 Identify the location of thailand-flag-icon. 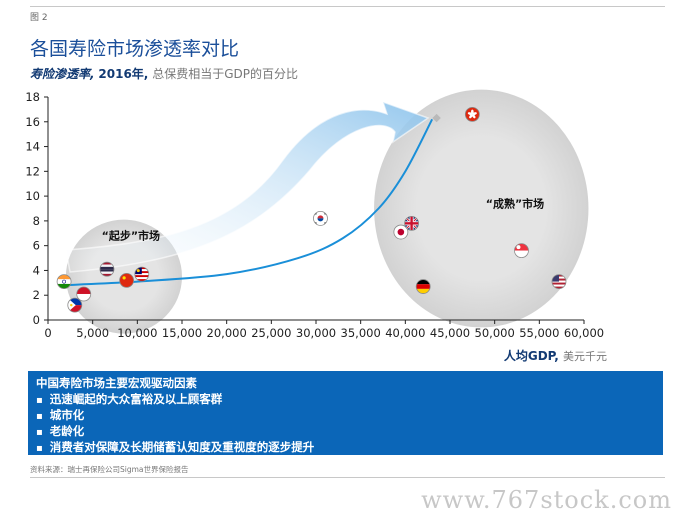
(107, 269).